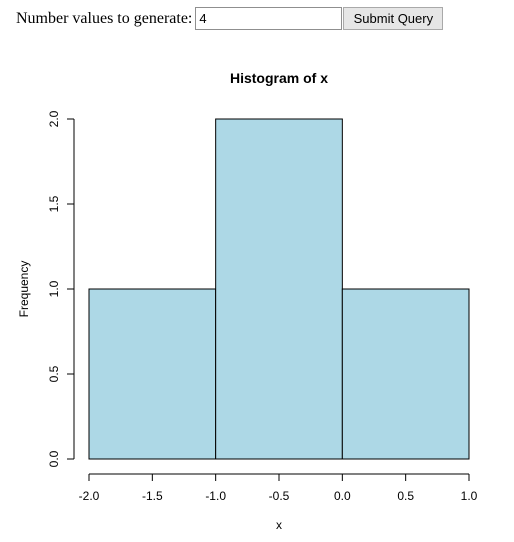  Describe the element at coordinates (54, 118) in the screenshot. I see `y-tick-label: 2.0` at that location.